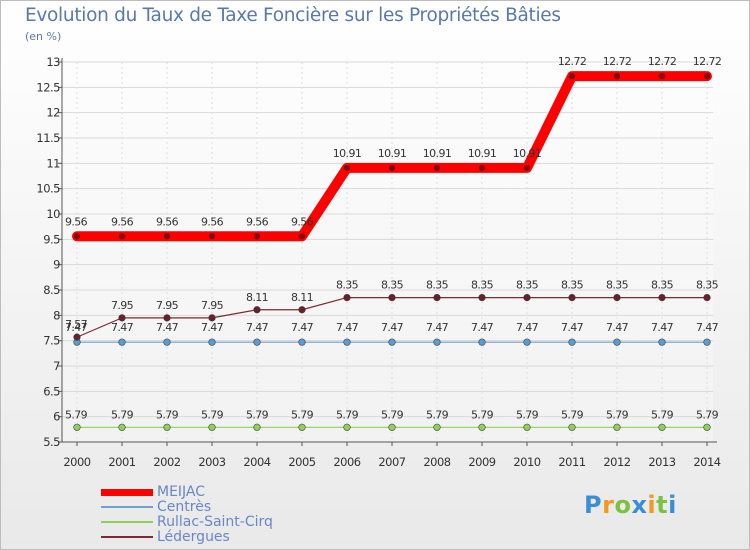 The height and width of the screenshot is (550, 750). I want to click on x-tick-label: 2013, so click(661, 462).